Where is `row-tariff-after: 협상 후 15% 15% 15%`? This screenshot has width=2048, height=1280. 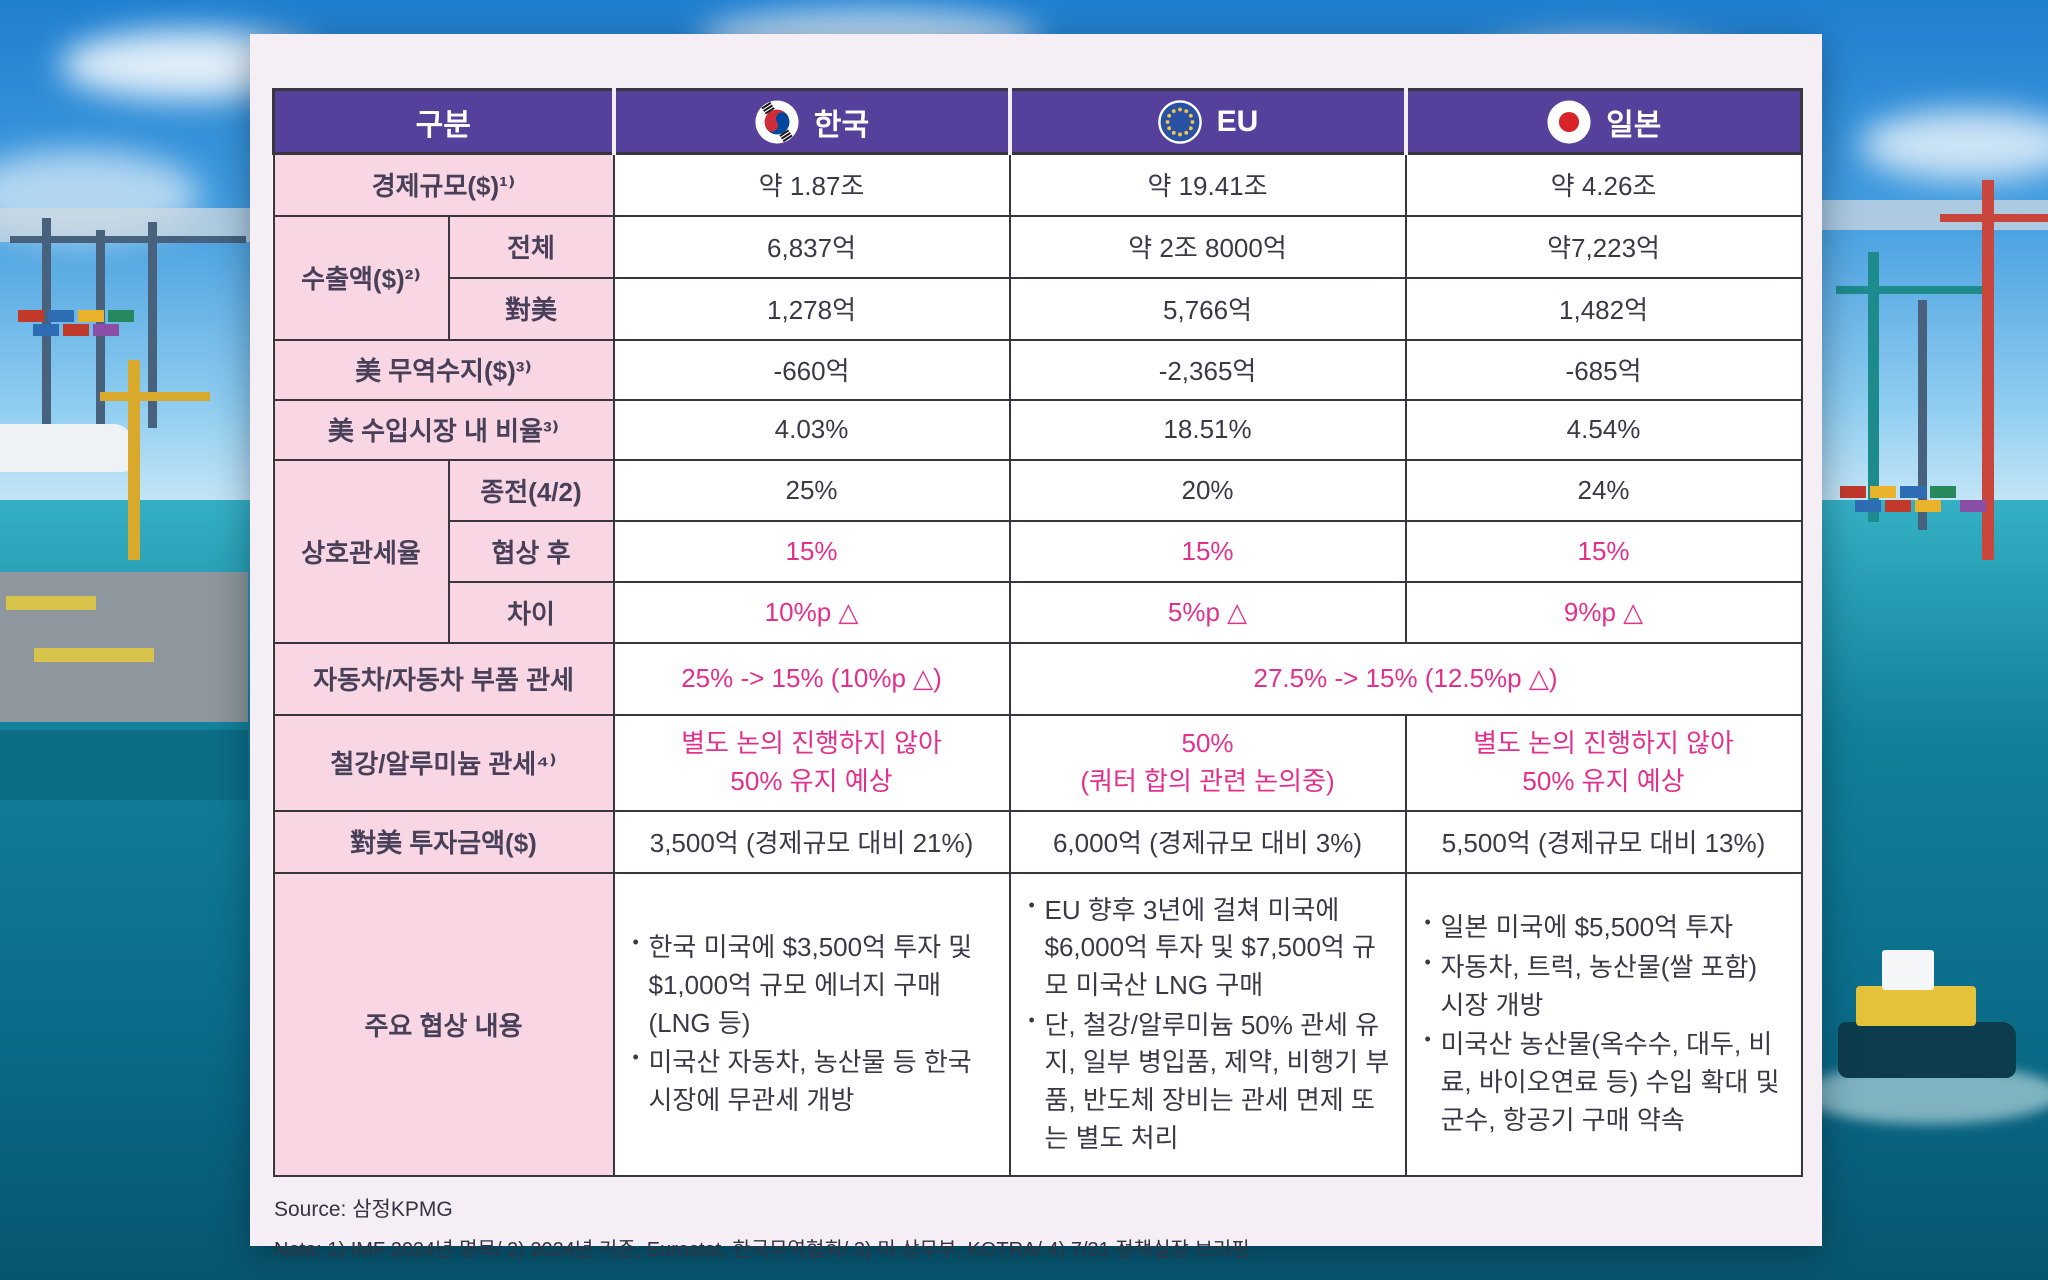
row-tariff-after: 협상 후 15% 15% 15% is located at coordinates (1038, 551).